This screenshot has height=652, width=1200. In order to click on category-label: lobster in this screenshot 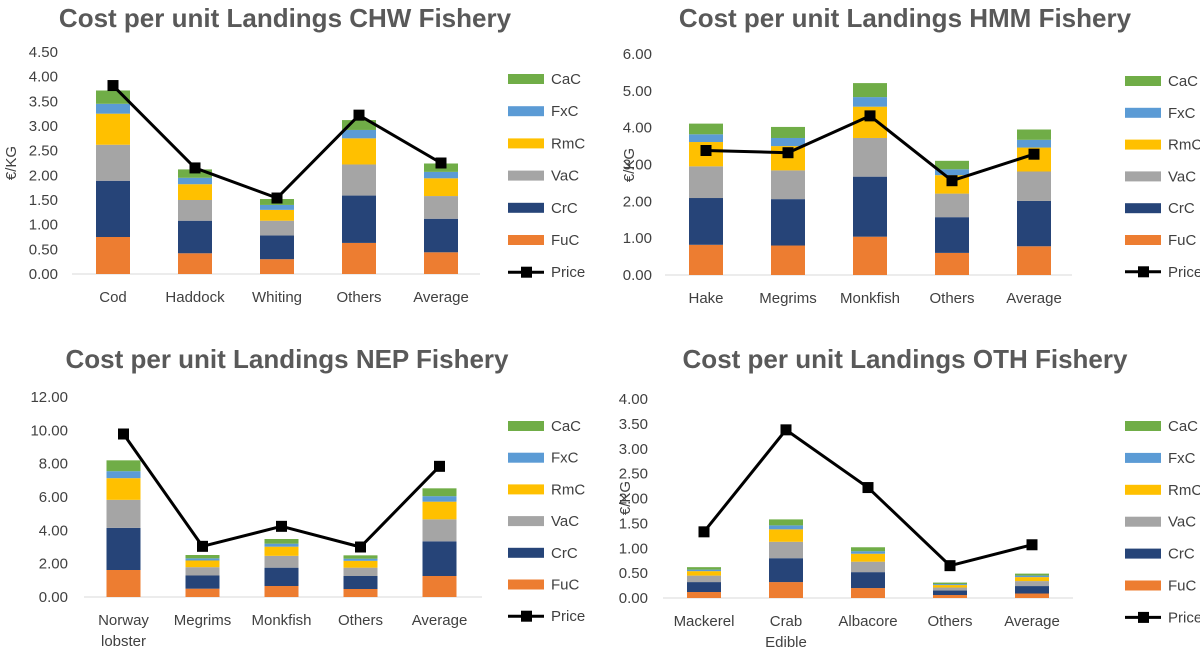, I will do `click(123, 641)`.